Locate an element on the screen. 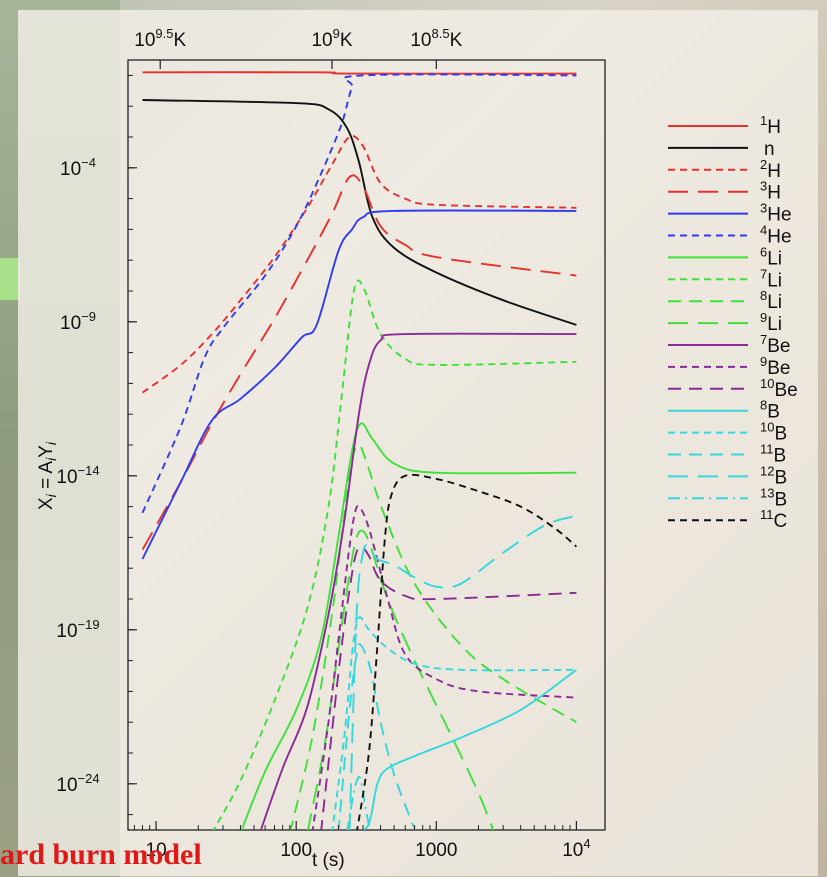 The image size is (827, 877). legend-label-11-b: 11B is located at coordinates (773, 454).